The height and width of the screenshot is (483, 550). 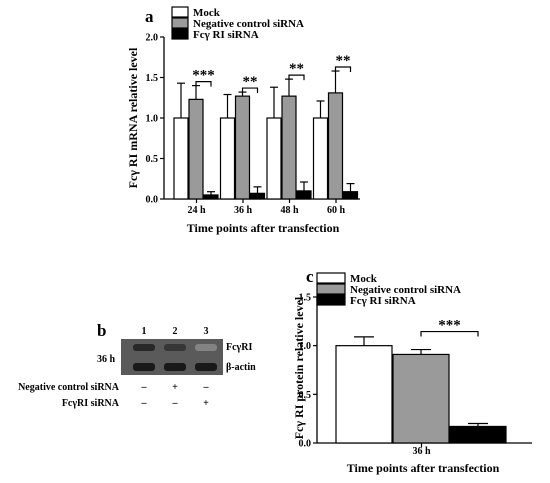 What do you see at coordinates (305, 298) in the screenshot?
I see `c-y-tick-label: 1.5` at bounding box center [305, 298].